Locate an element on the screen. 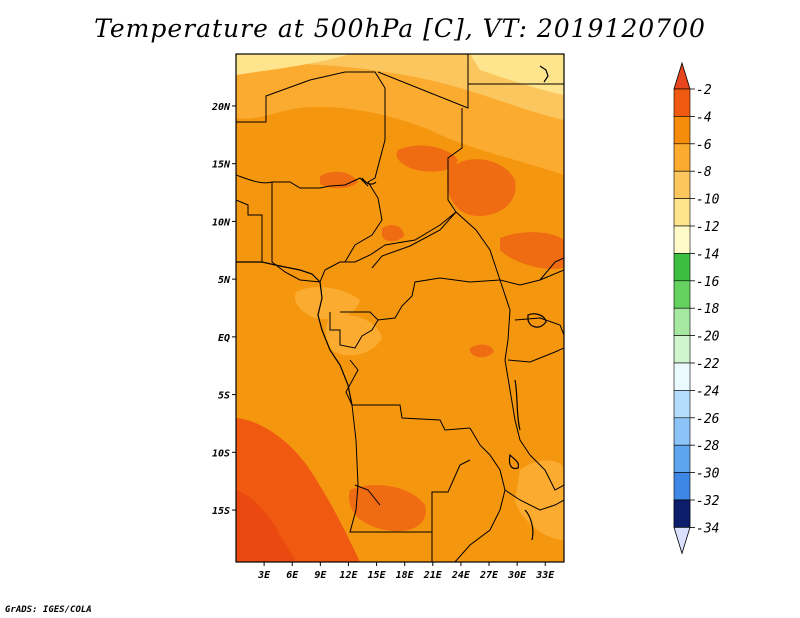 This screenshot has width=800, height=618. border-malawi is located at coordinates (546, 472).